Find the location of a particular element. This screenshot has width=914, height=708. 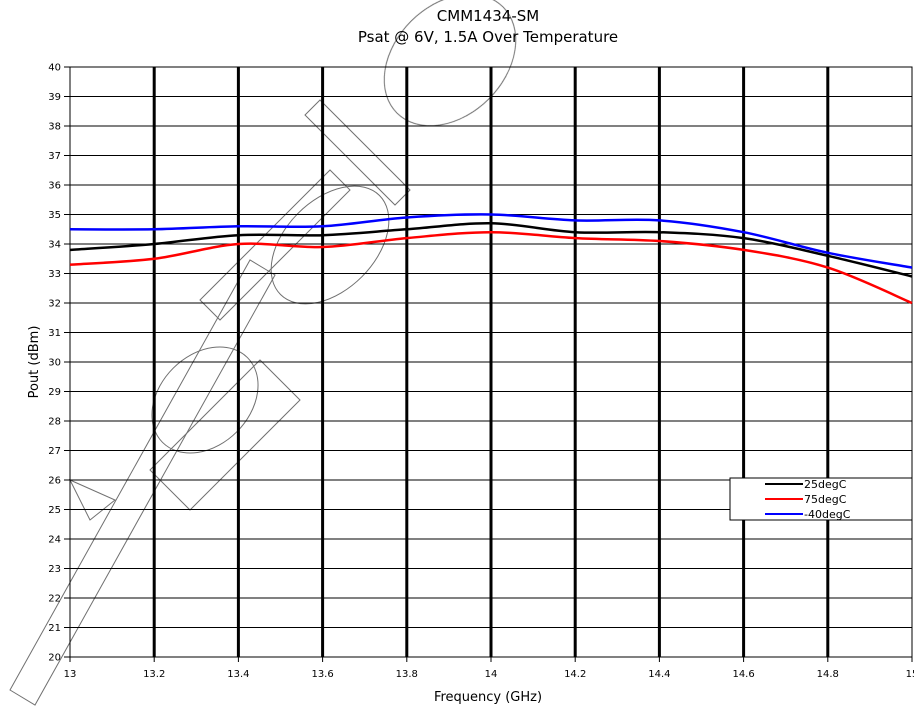

y-tick-label: 32 is located at coordinates (54, 304).